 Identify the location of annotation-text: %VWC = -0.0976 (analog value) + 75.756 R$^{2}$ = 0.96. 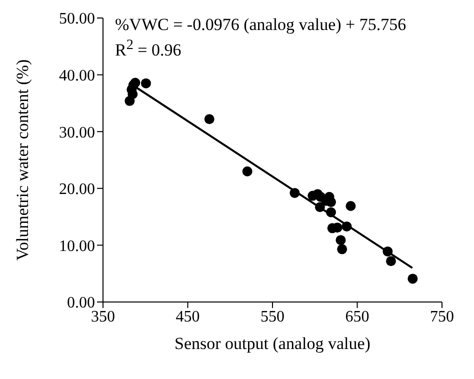
(260, 37).